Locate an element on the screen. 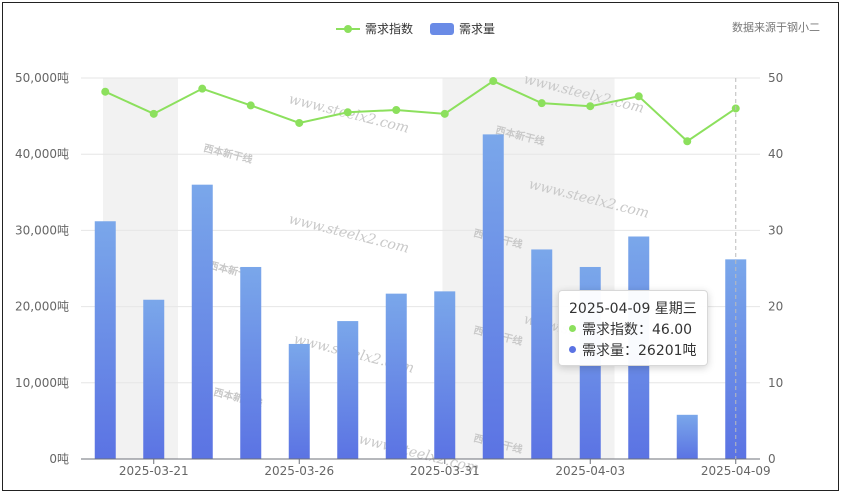  legend-item-index: 需求指数 is located at coordinates (374, 28).